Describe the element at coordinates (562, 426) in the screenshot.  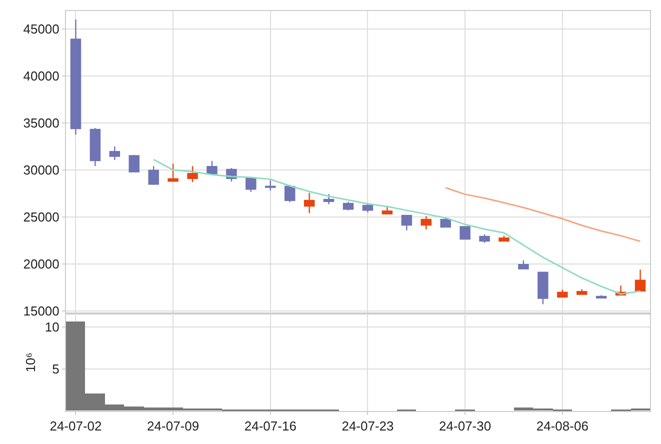
I see `x-tick-label: 24-08-06` at that location.